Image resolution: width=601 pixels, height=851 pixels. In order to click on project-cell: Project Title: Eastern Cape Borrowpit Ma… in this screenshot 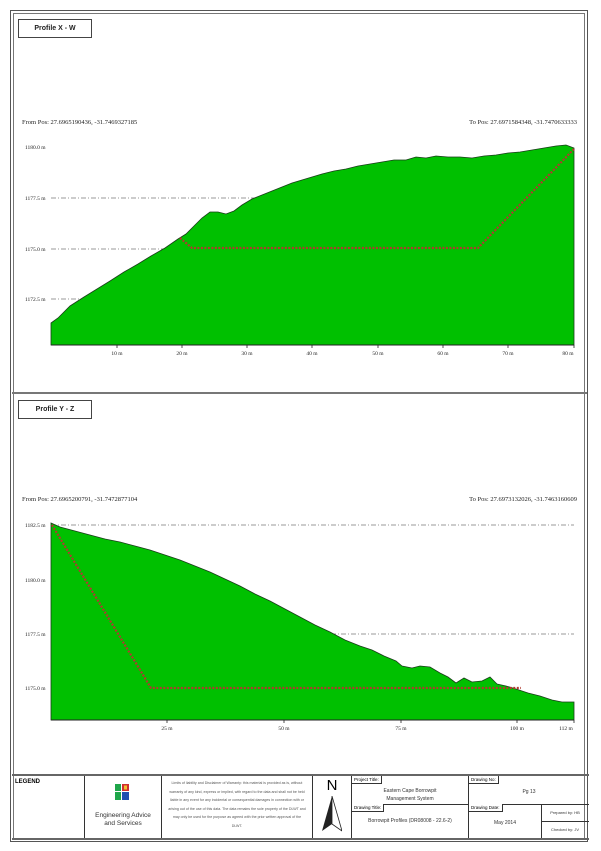, I will do `click(410, 807)`.